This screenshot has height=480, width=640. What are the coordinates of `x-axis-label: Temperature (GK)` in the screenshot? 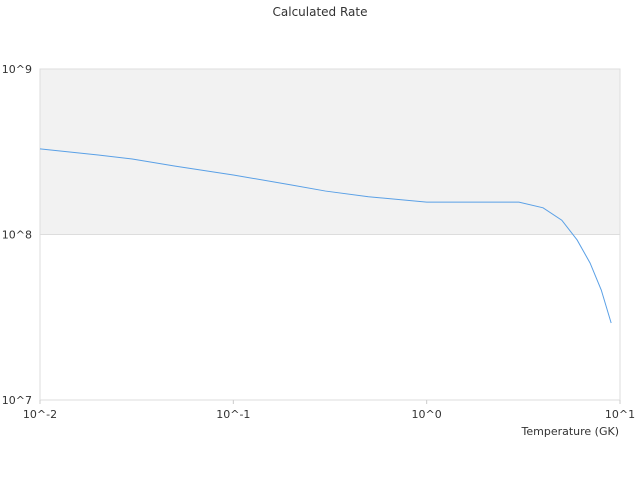 It's located at (570, 431).